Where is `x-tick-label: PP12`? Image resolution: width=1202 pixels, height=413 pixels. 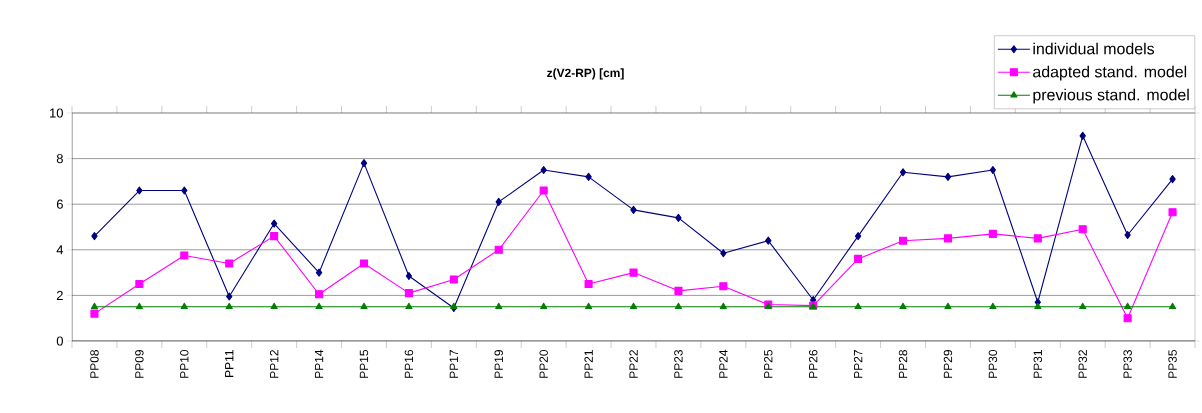
x-tick-label: PP12 is located at coordinates (274, 364).